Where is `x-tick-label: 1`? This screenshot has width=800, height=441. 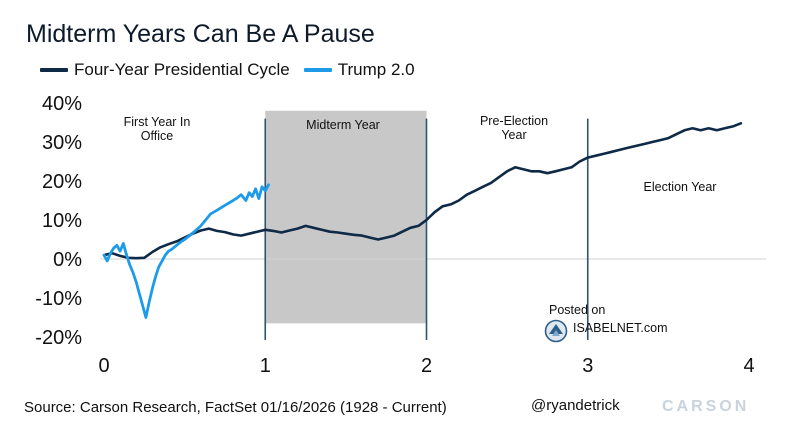
x-tick-label: 1 is located at coordinates (265, 366).